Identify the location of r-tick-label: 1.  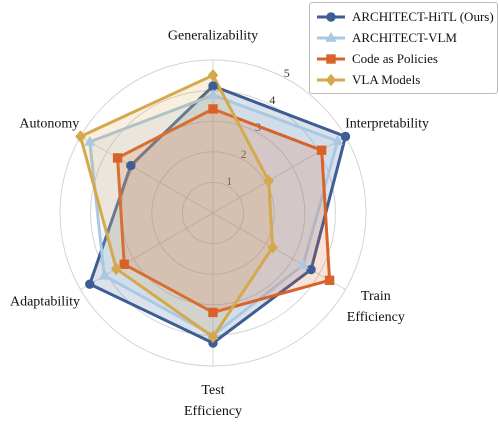
(229, 181).